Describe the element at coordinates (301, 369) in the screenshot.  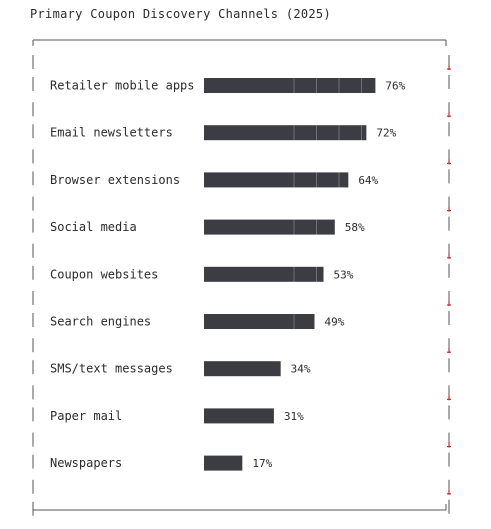
I see `value-label: 34%` at that location.